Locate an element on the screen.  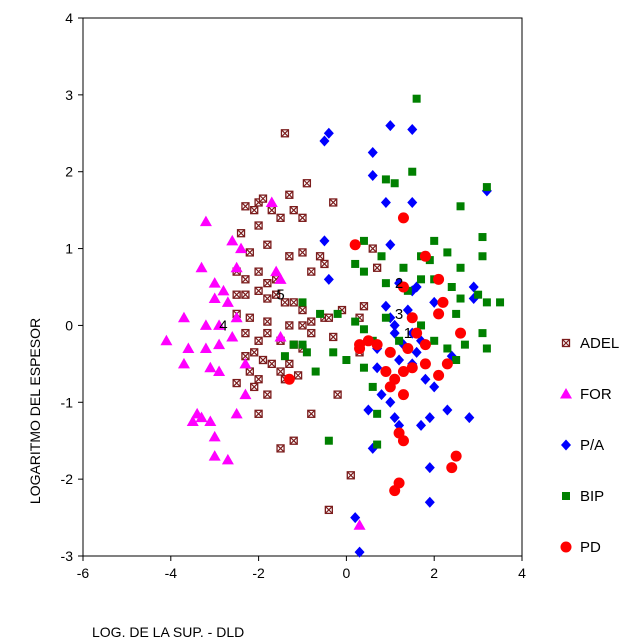
y-tick-label: 0 is located at coordinates (69, 325).